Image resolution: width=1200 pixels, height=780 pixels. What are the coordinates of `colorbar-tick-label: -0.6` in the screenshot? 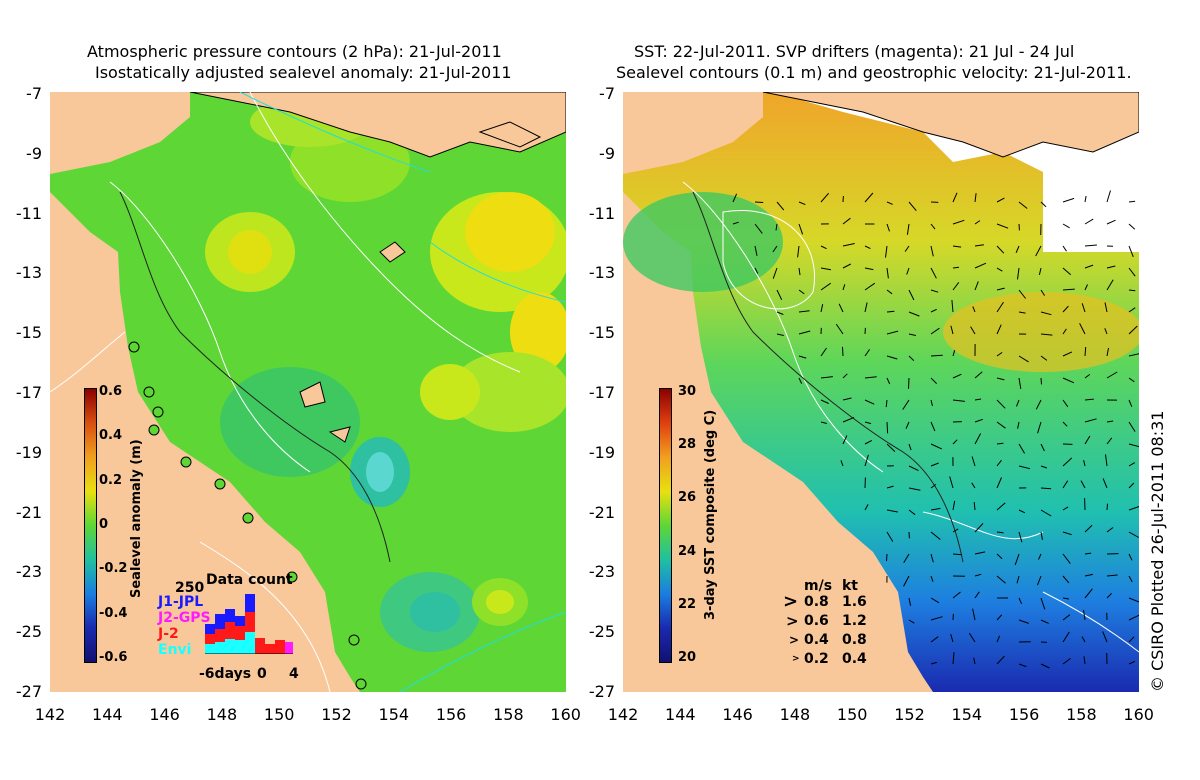 It's located at (113, 657).